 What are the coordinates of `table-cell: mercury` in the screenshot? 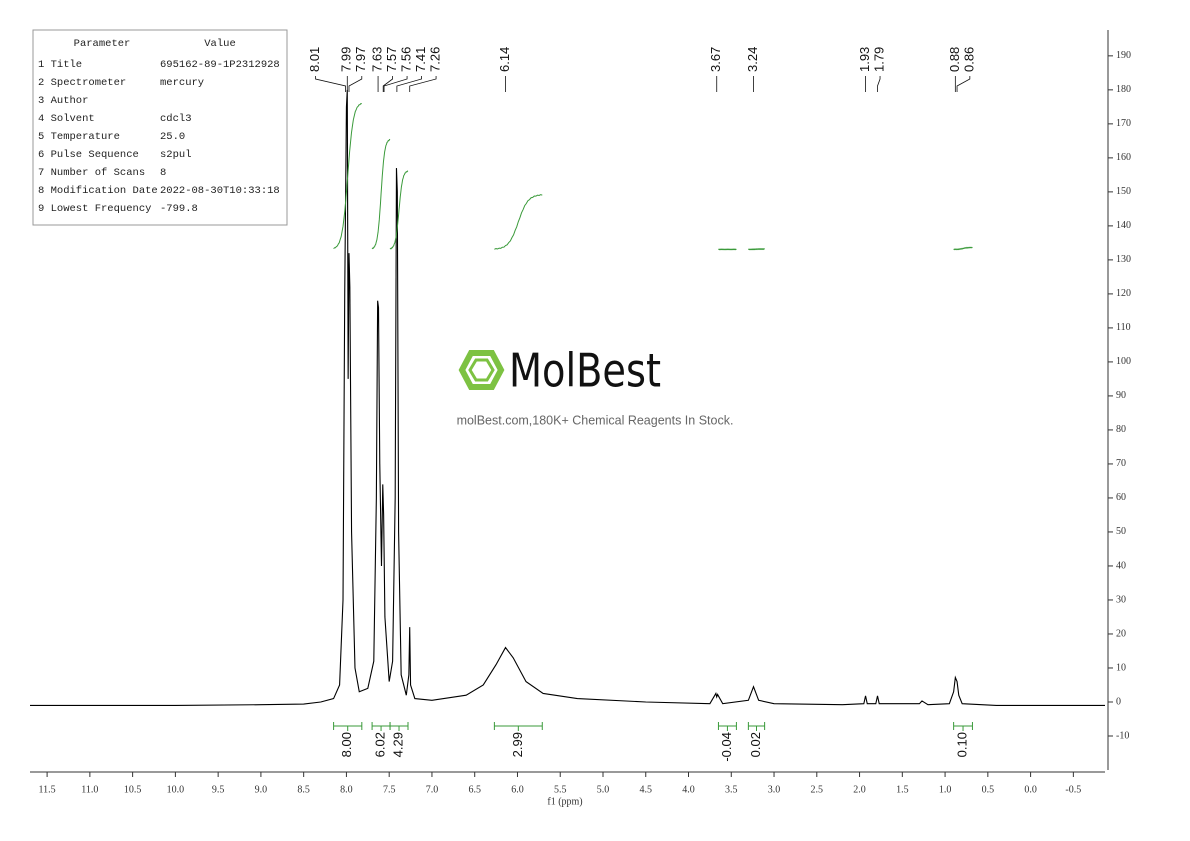 It's located at (182, 83).